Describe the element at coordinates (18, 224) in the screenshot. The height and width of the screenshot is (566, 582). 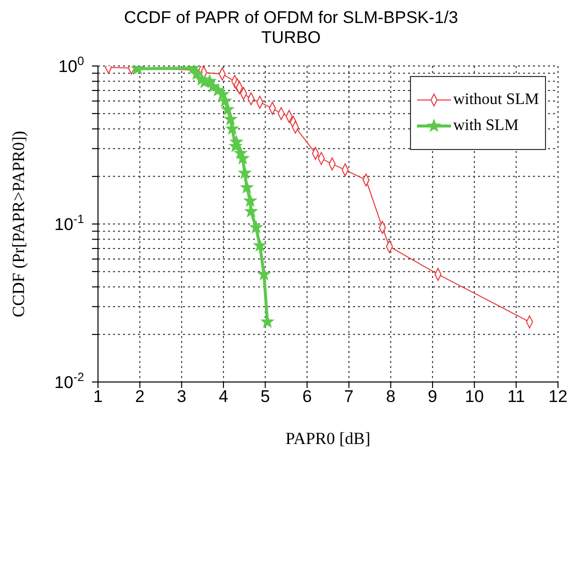
I see `y-axis-title: CCDF (Pr[PAPR>PAPR0])` at that location.